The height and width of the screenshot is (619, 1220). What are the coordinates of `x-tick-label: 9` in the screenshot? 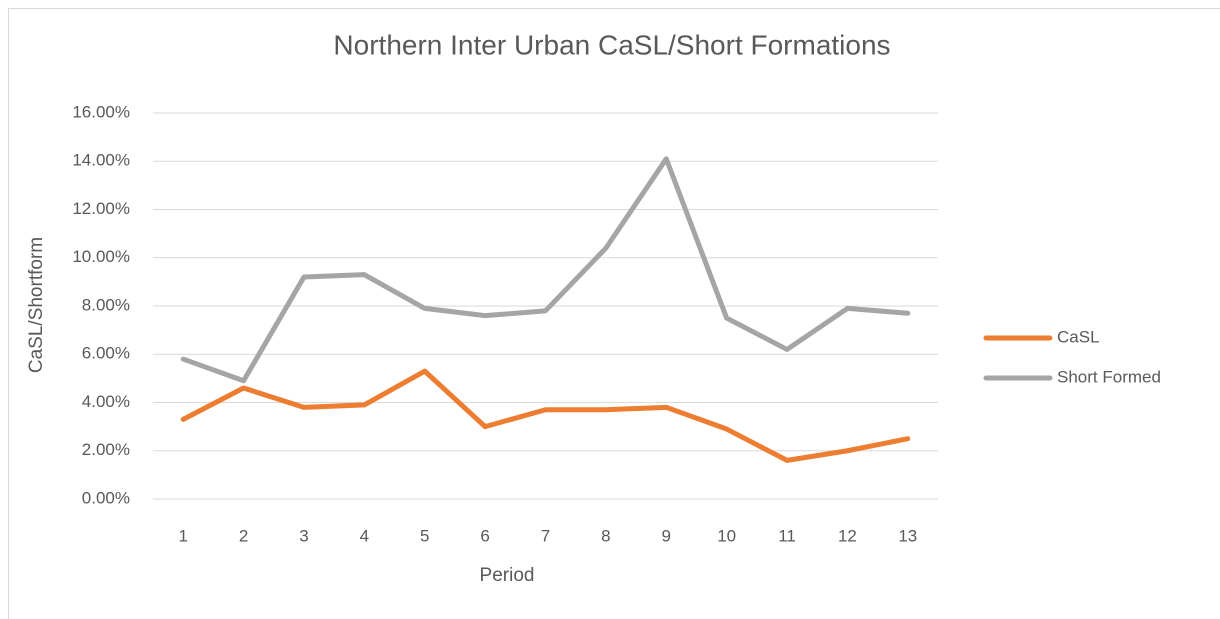 It's located at (666, 535).